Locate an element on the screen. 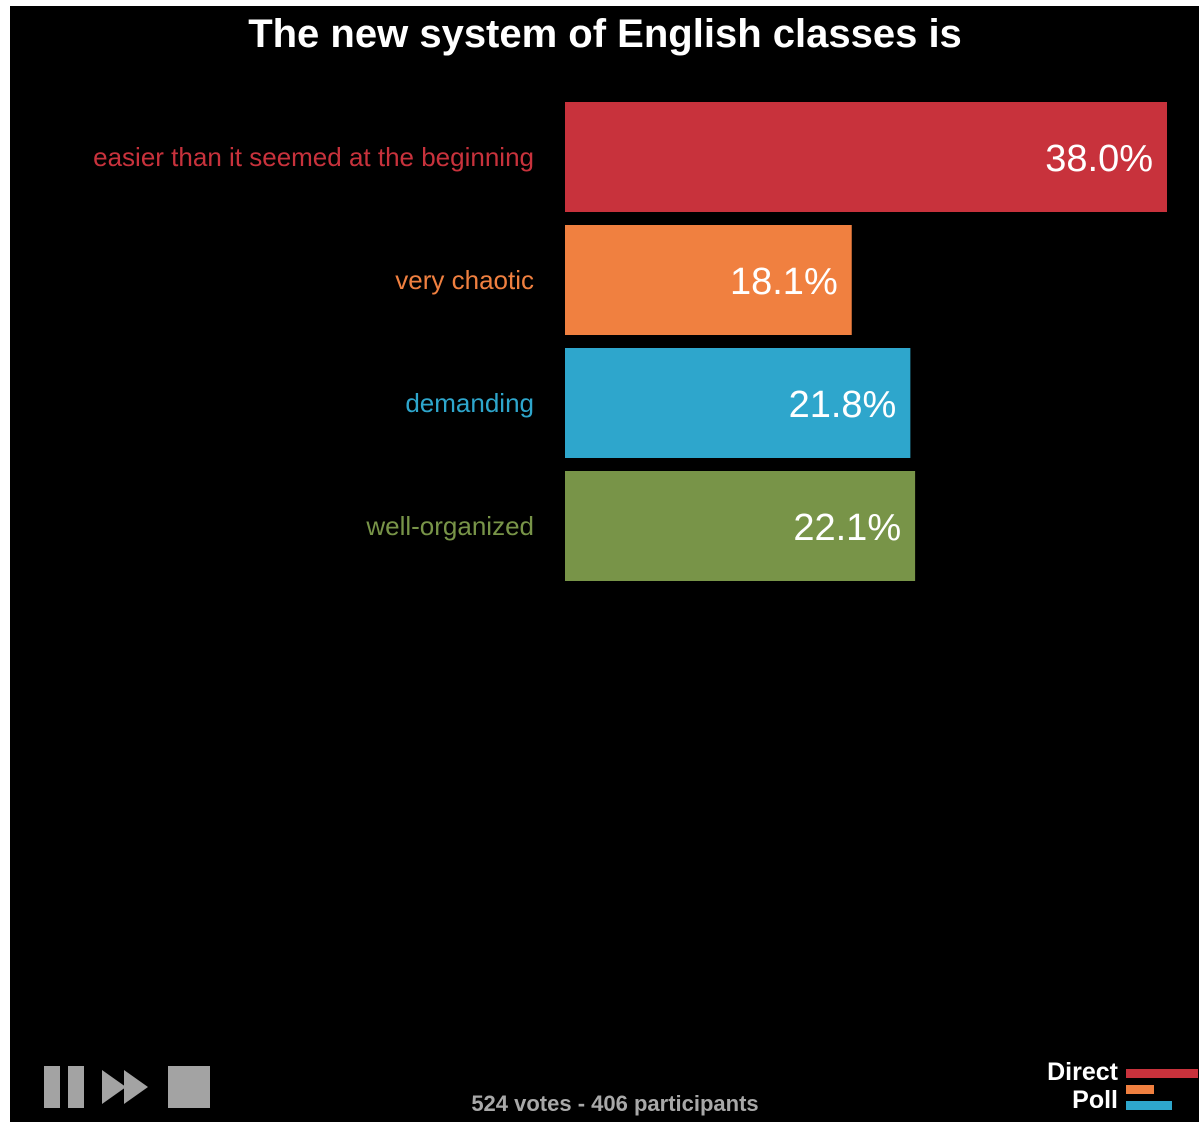 The height and width of the screenshot is (1124, 1201). bar-value-label: 21.8% is located at coordinates (843, 405).